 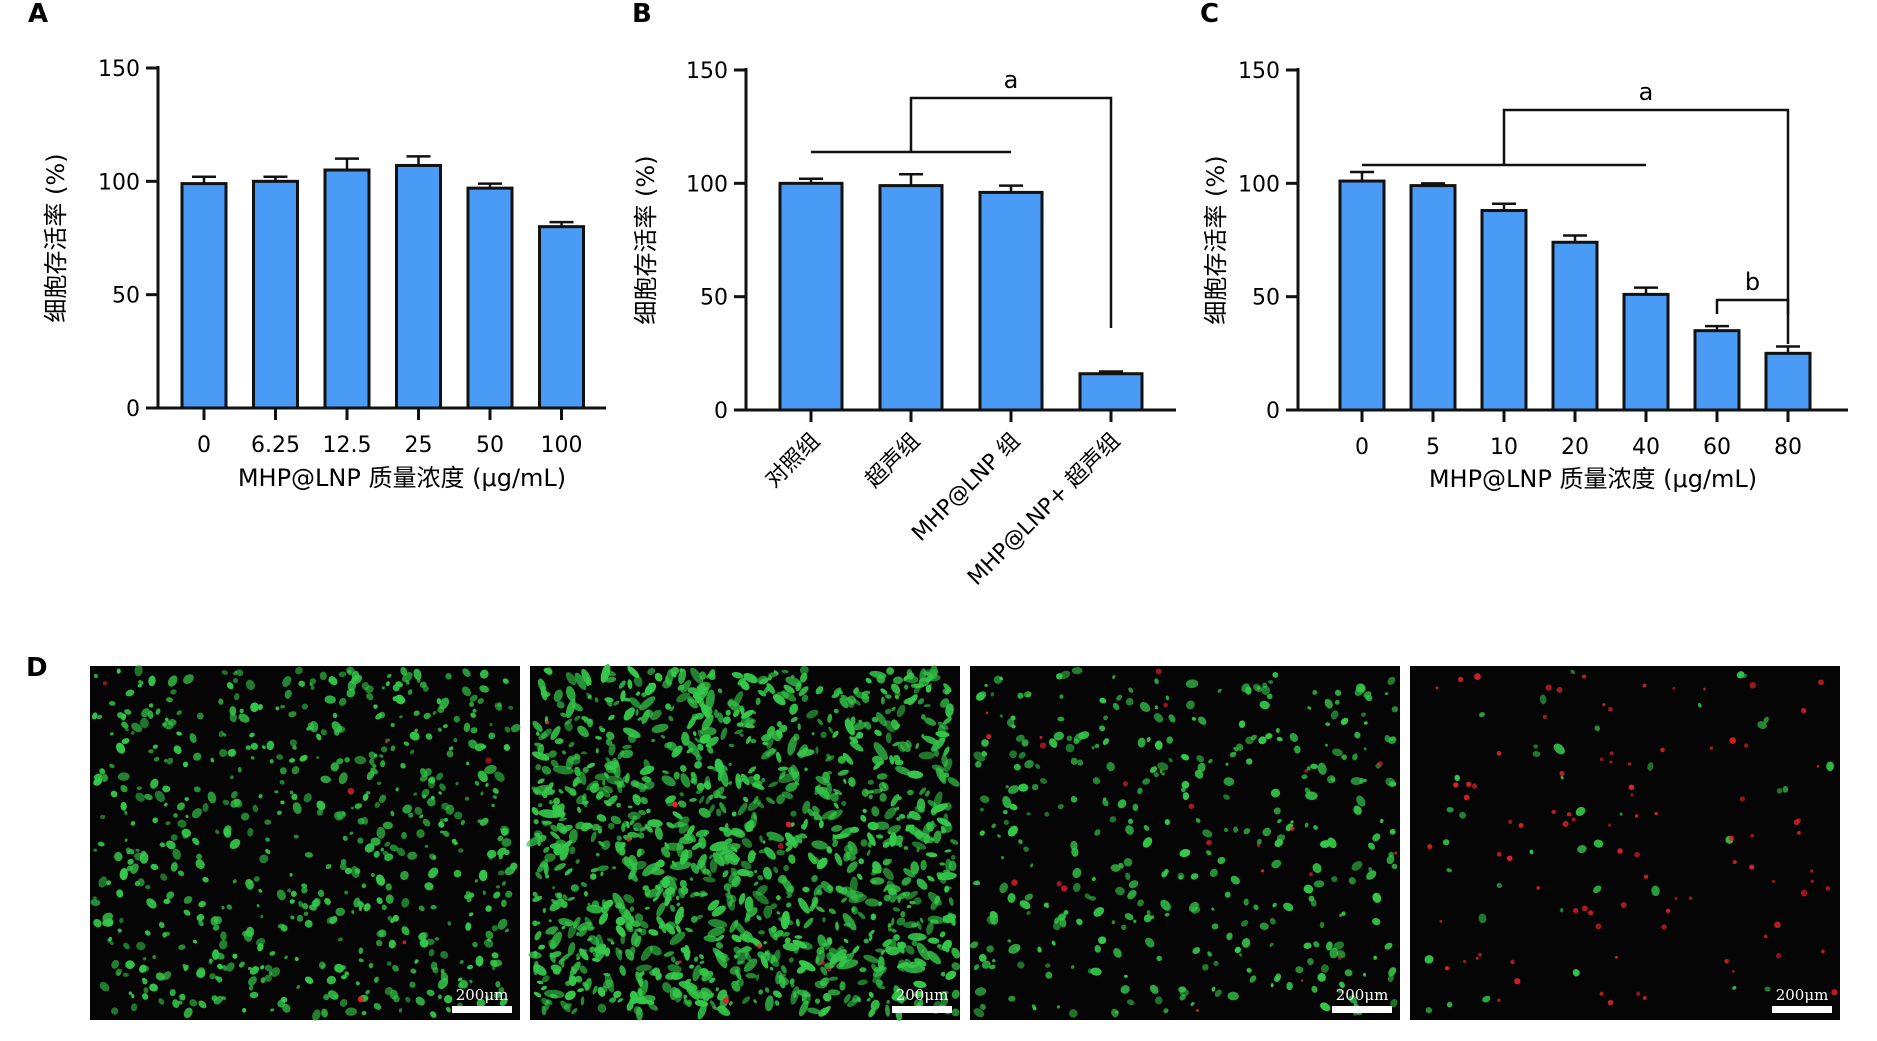 What do you see at coordinates (37, 668) in the screenshot?
I see `panel-label-d: D` at bounding box center [37, 668].